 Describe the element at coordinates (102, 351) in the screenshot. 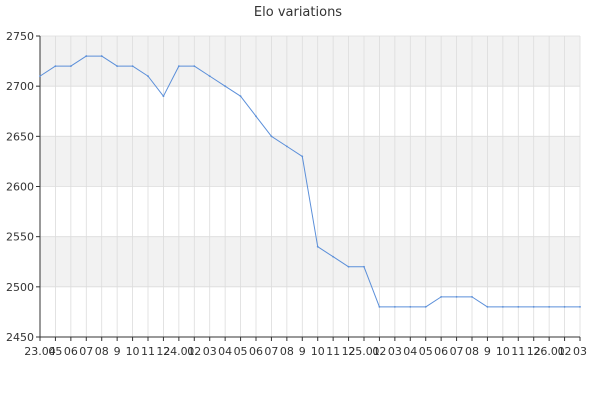

I see `x-tick-label-4: 08` at that location.